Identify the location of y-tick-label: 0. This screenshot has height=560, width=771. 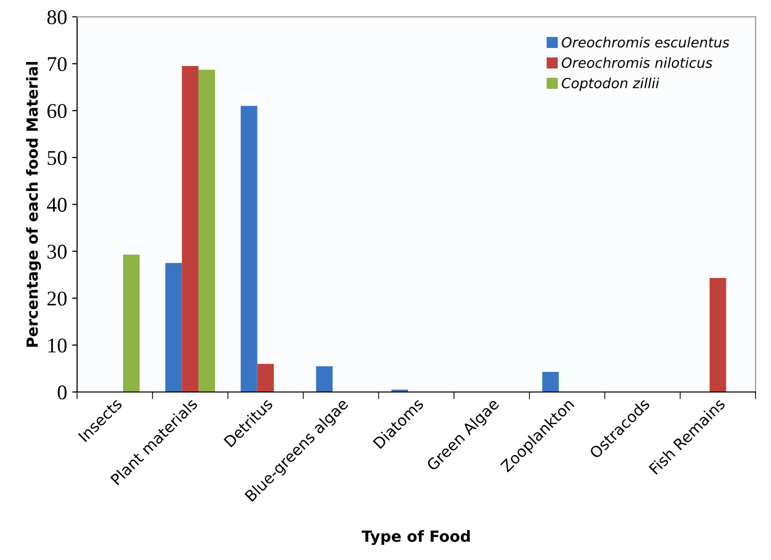
(62, 392).